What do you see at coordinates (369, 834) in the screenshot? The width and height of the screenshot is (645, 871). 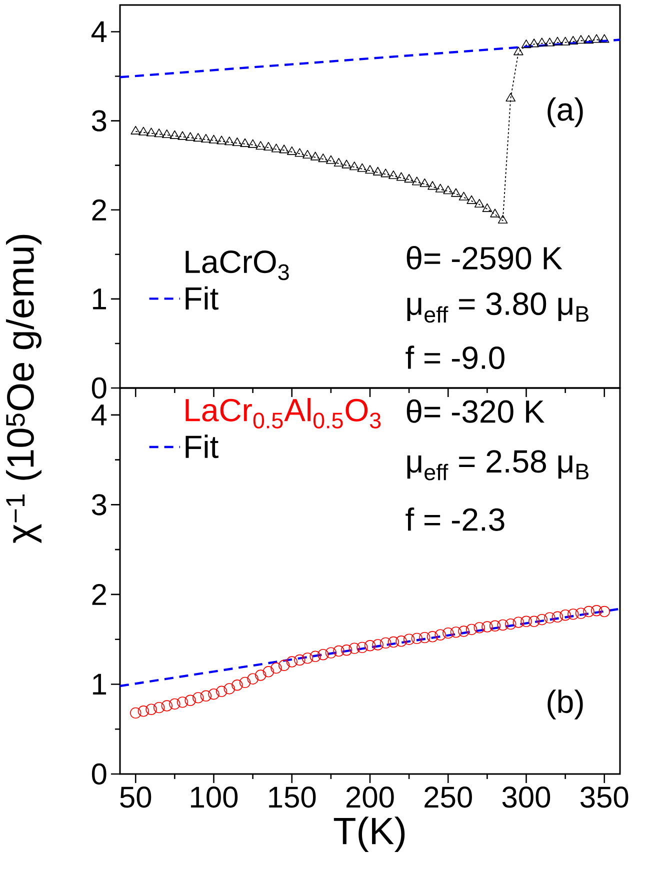 I see `x-axis-title: T(K)` at bounding box center [369, 834].